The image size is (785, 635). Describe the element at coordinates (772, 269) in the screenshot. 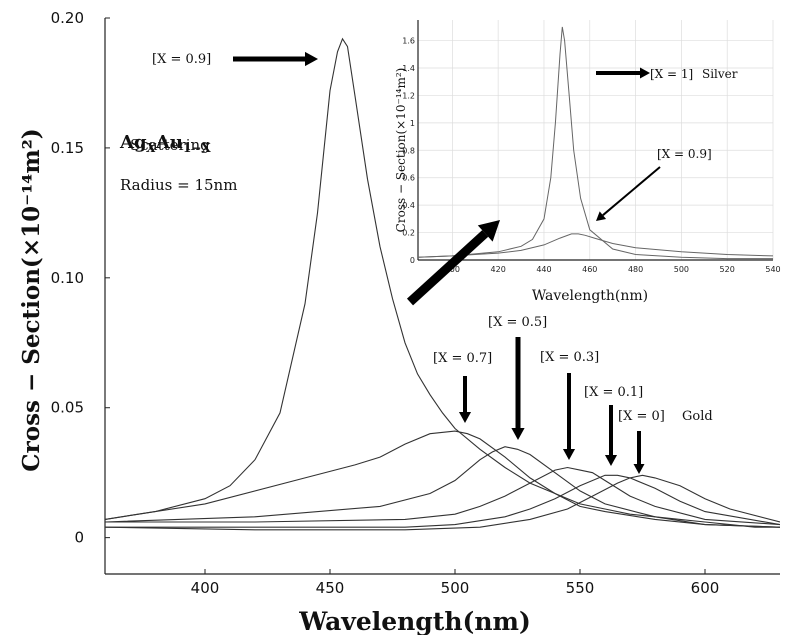

I see `inset-x-tick-label: 540` at that location.